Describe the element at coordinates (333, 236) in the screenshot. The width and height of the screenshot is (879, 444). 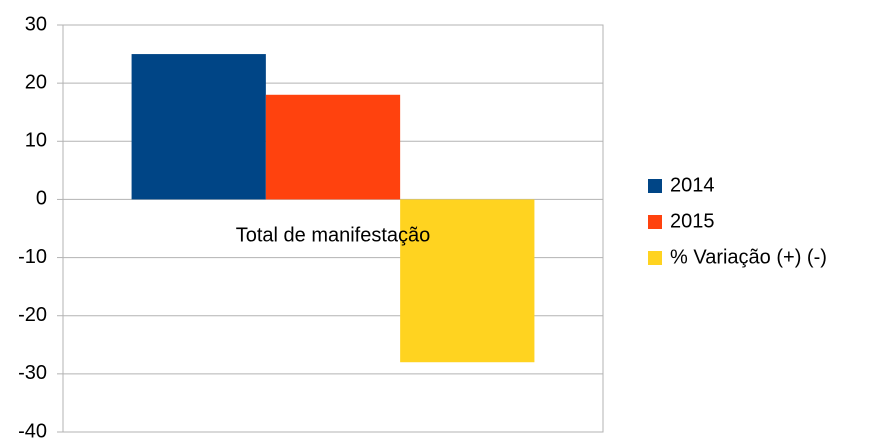
I see `x-tick-label: Total de manifestação` at that location.